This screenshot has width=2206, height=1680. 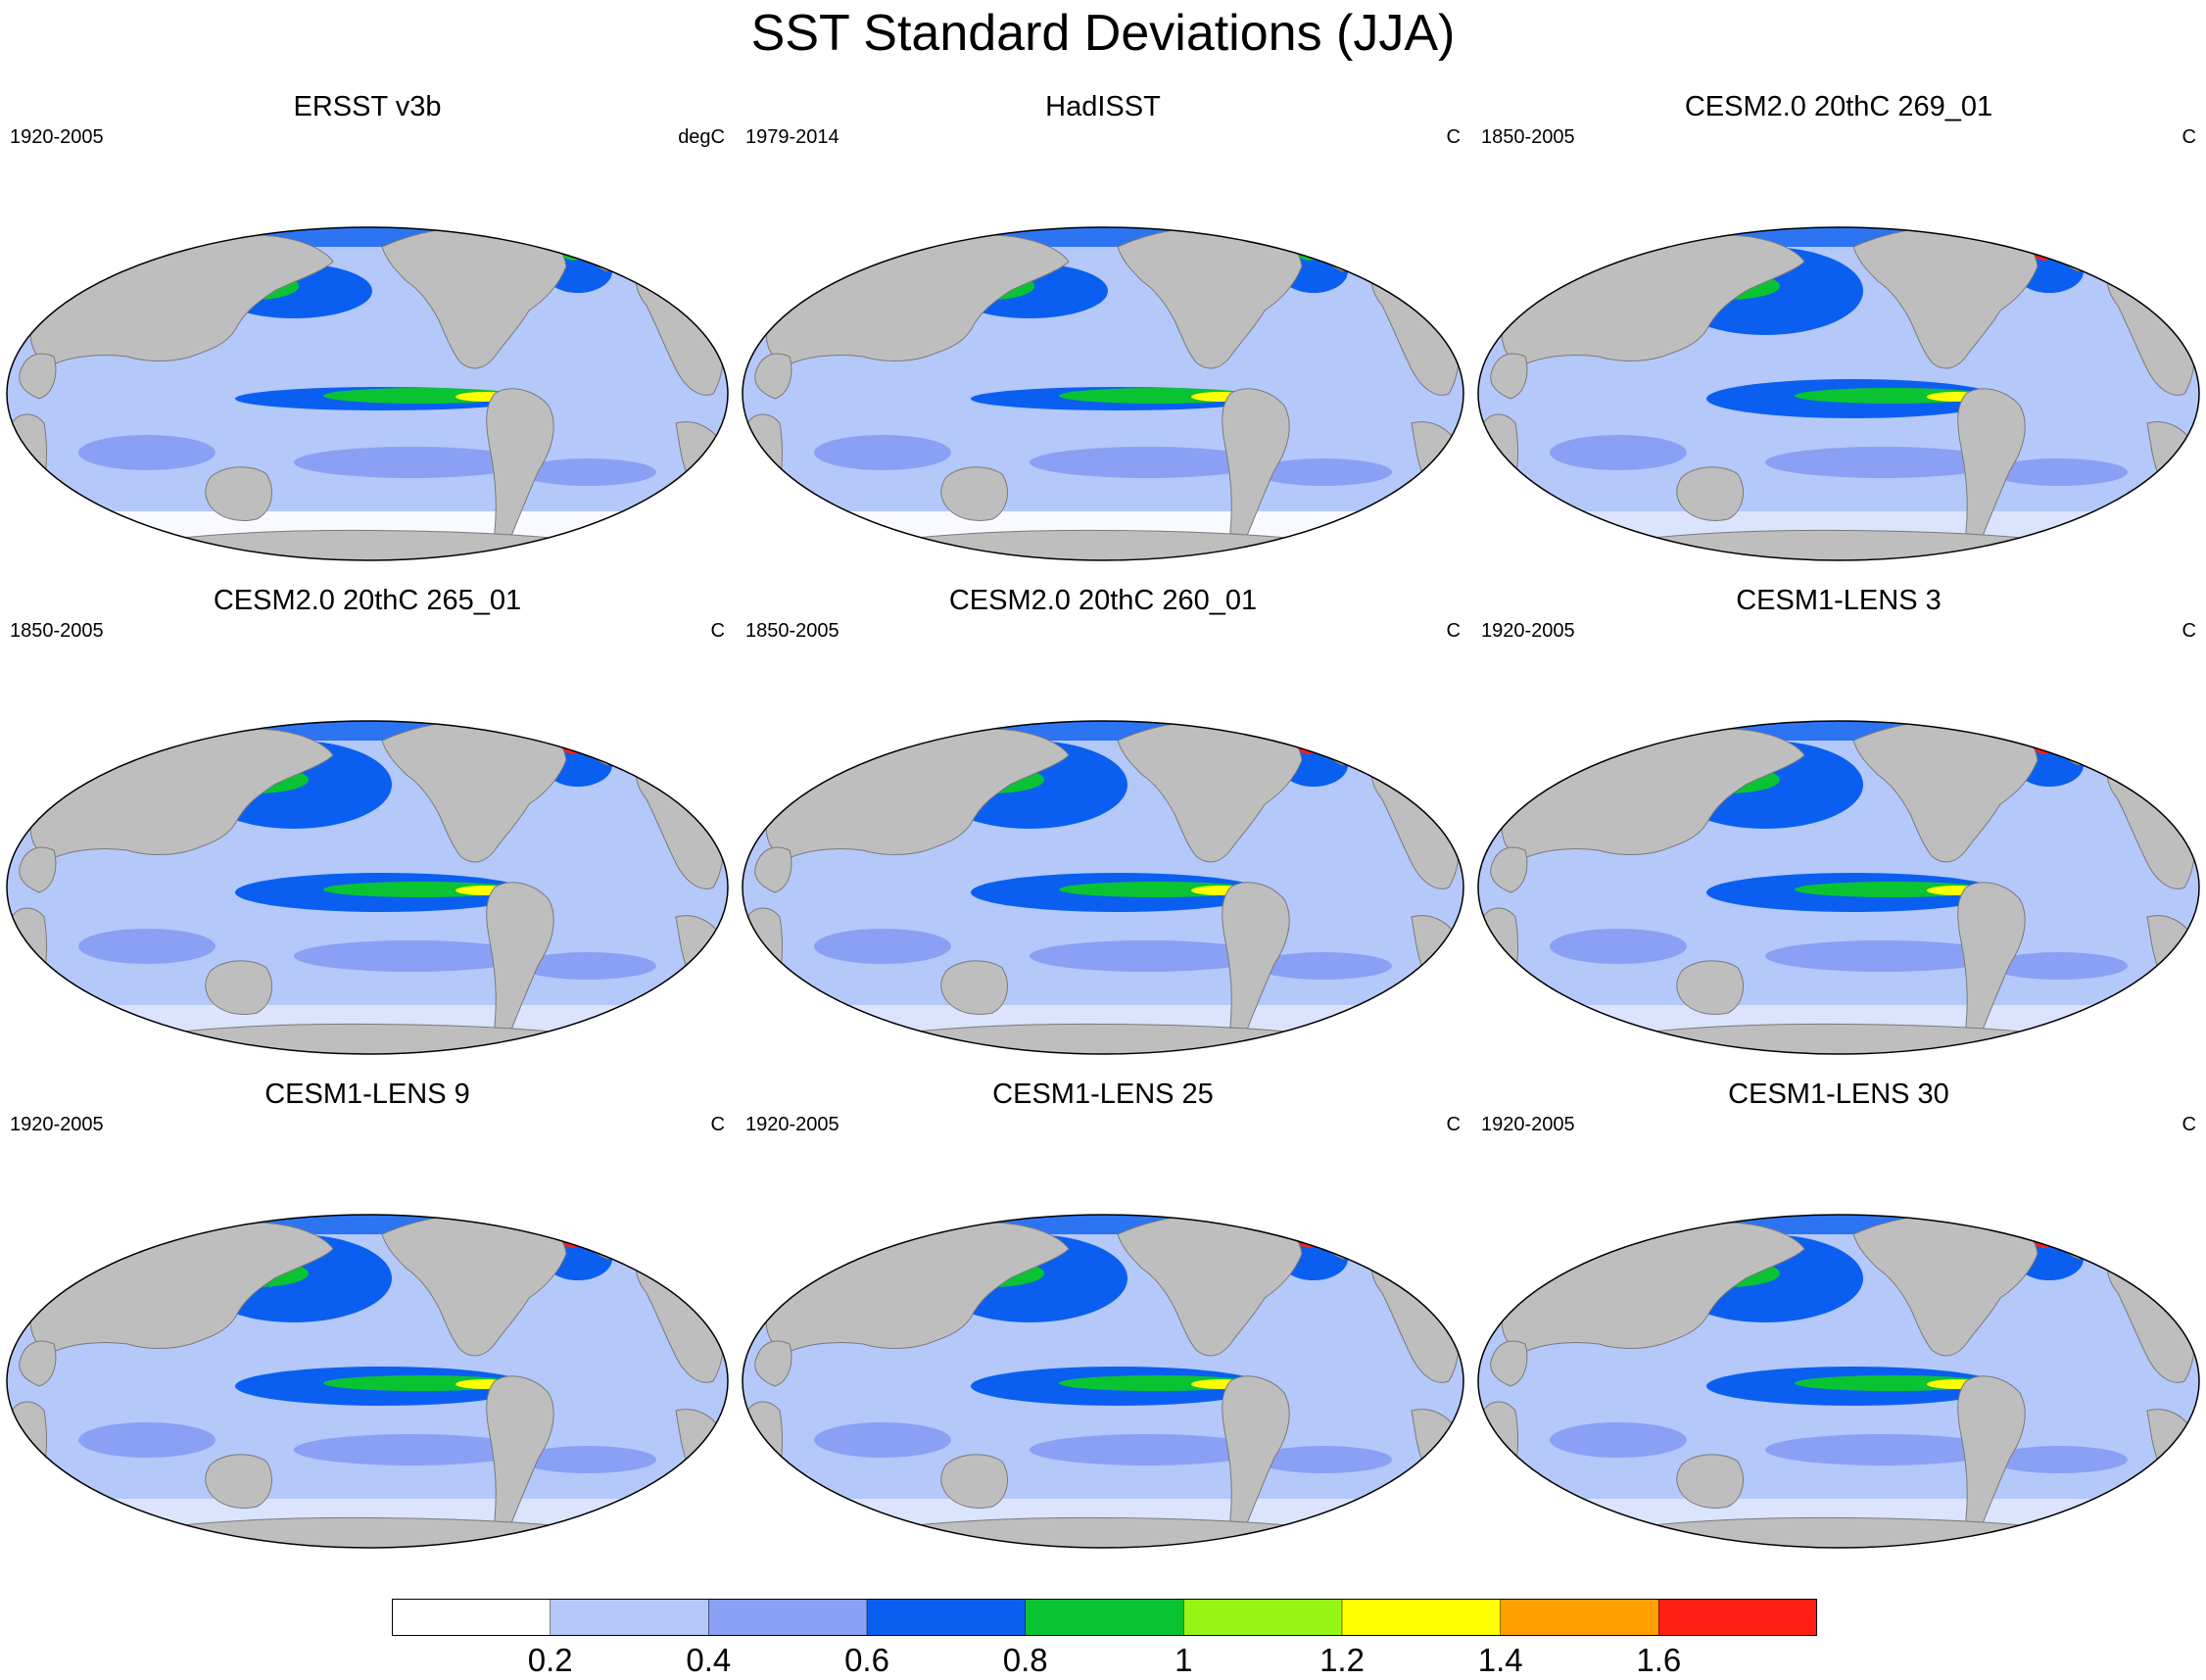 I want to click on panel-title: CESM1-LENS 30, so click(x=1838, y=1094).